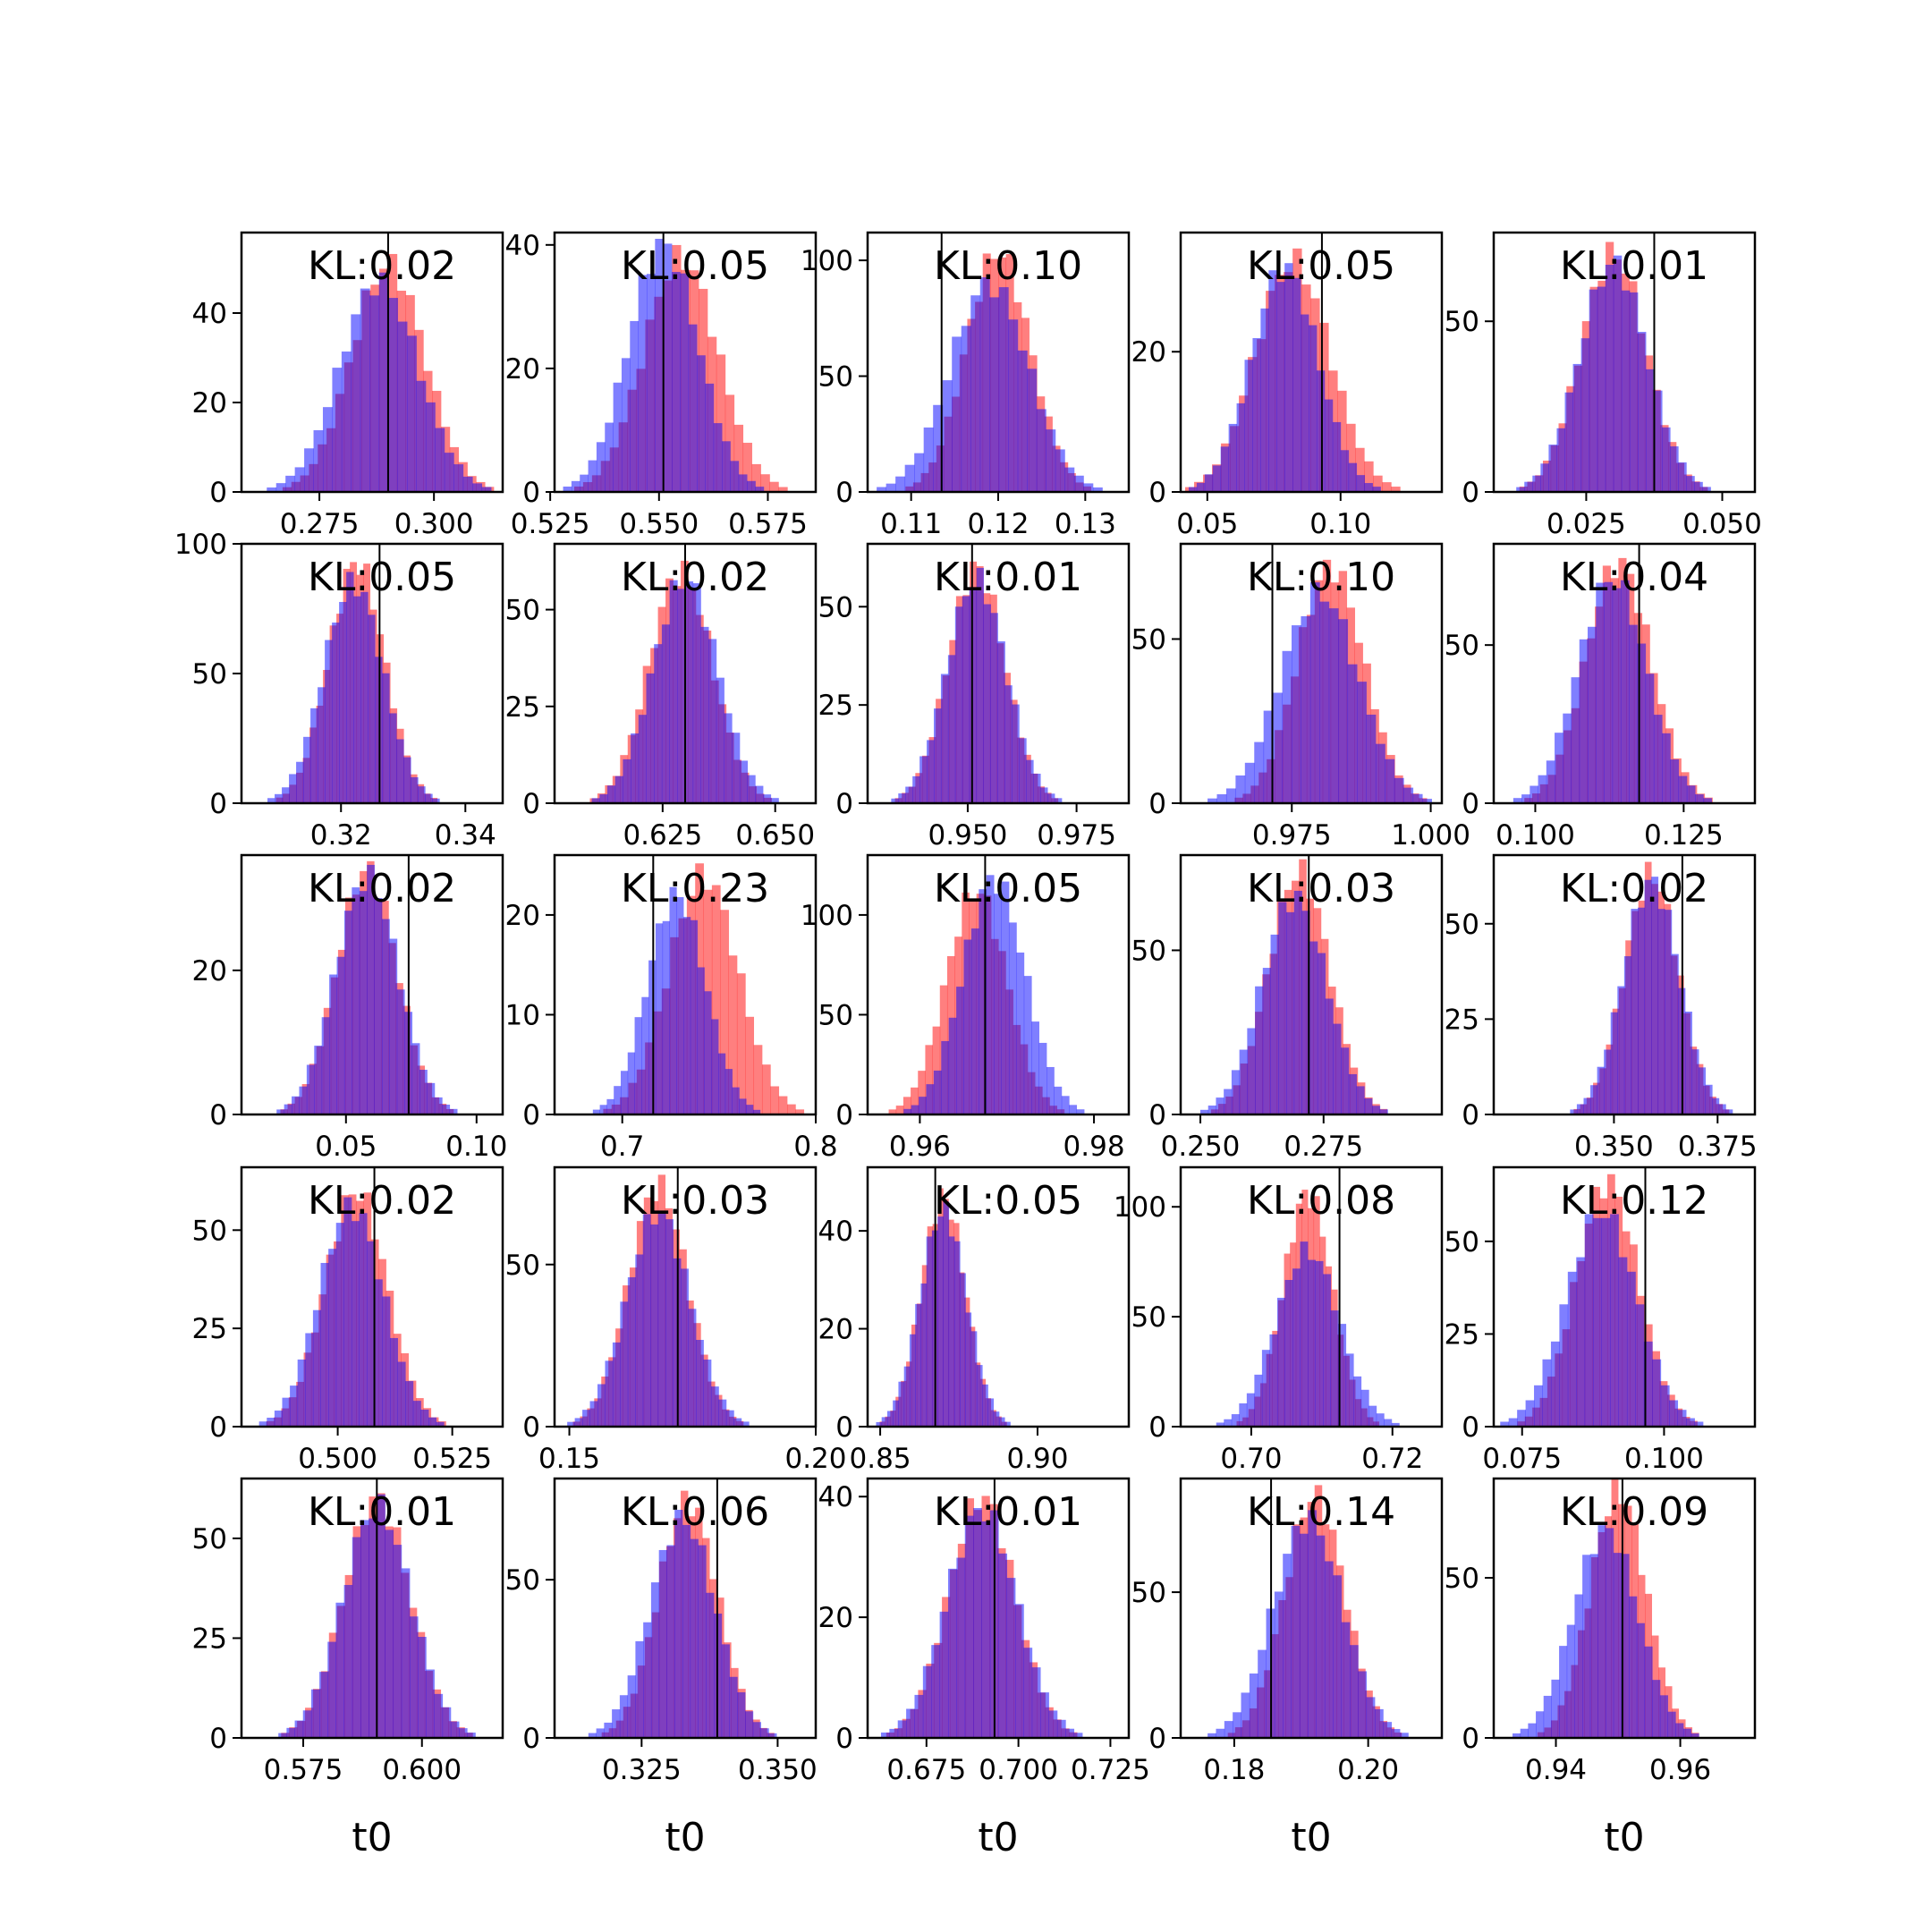 The height and width of the screenshot is (1932, 1932). Describe the element at coordinates (676, 1320) in the screenshot. I see `histogram-panel: 0.15 0.20 0 50 KL:0.03` at that location.